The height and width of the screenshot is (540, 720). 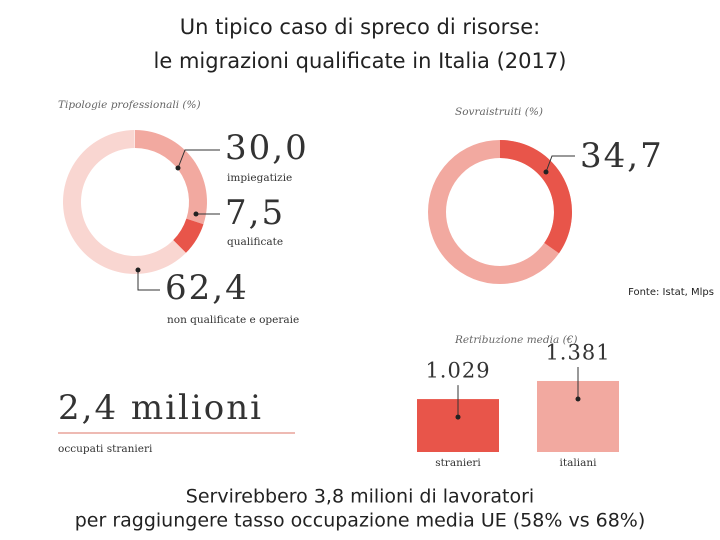 What do you see at coordinates (129, 105) in the screenshot?
I see `section-title: Tipologie professionali (%)` at bounding box center [129, 105].